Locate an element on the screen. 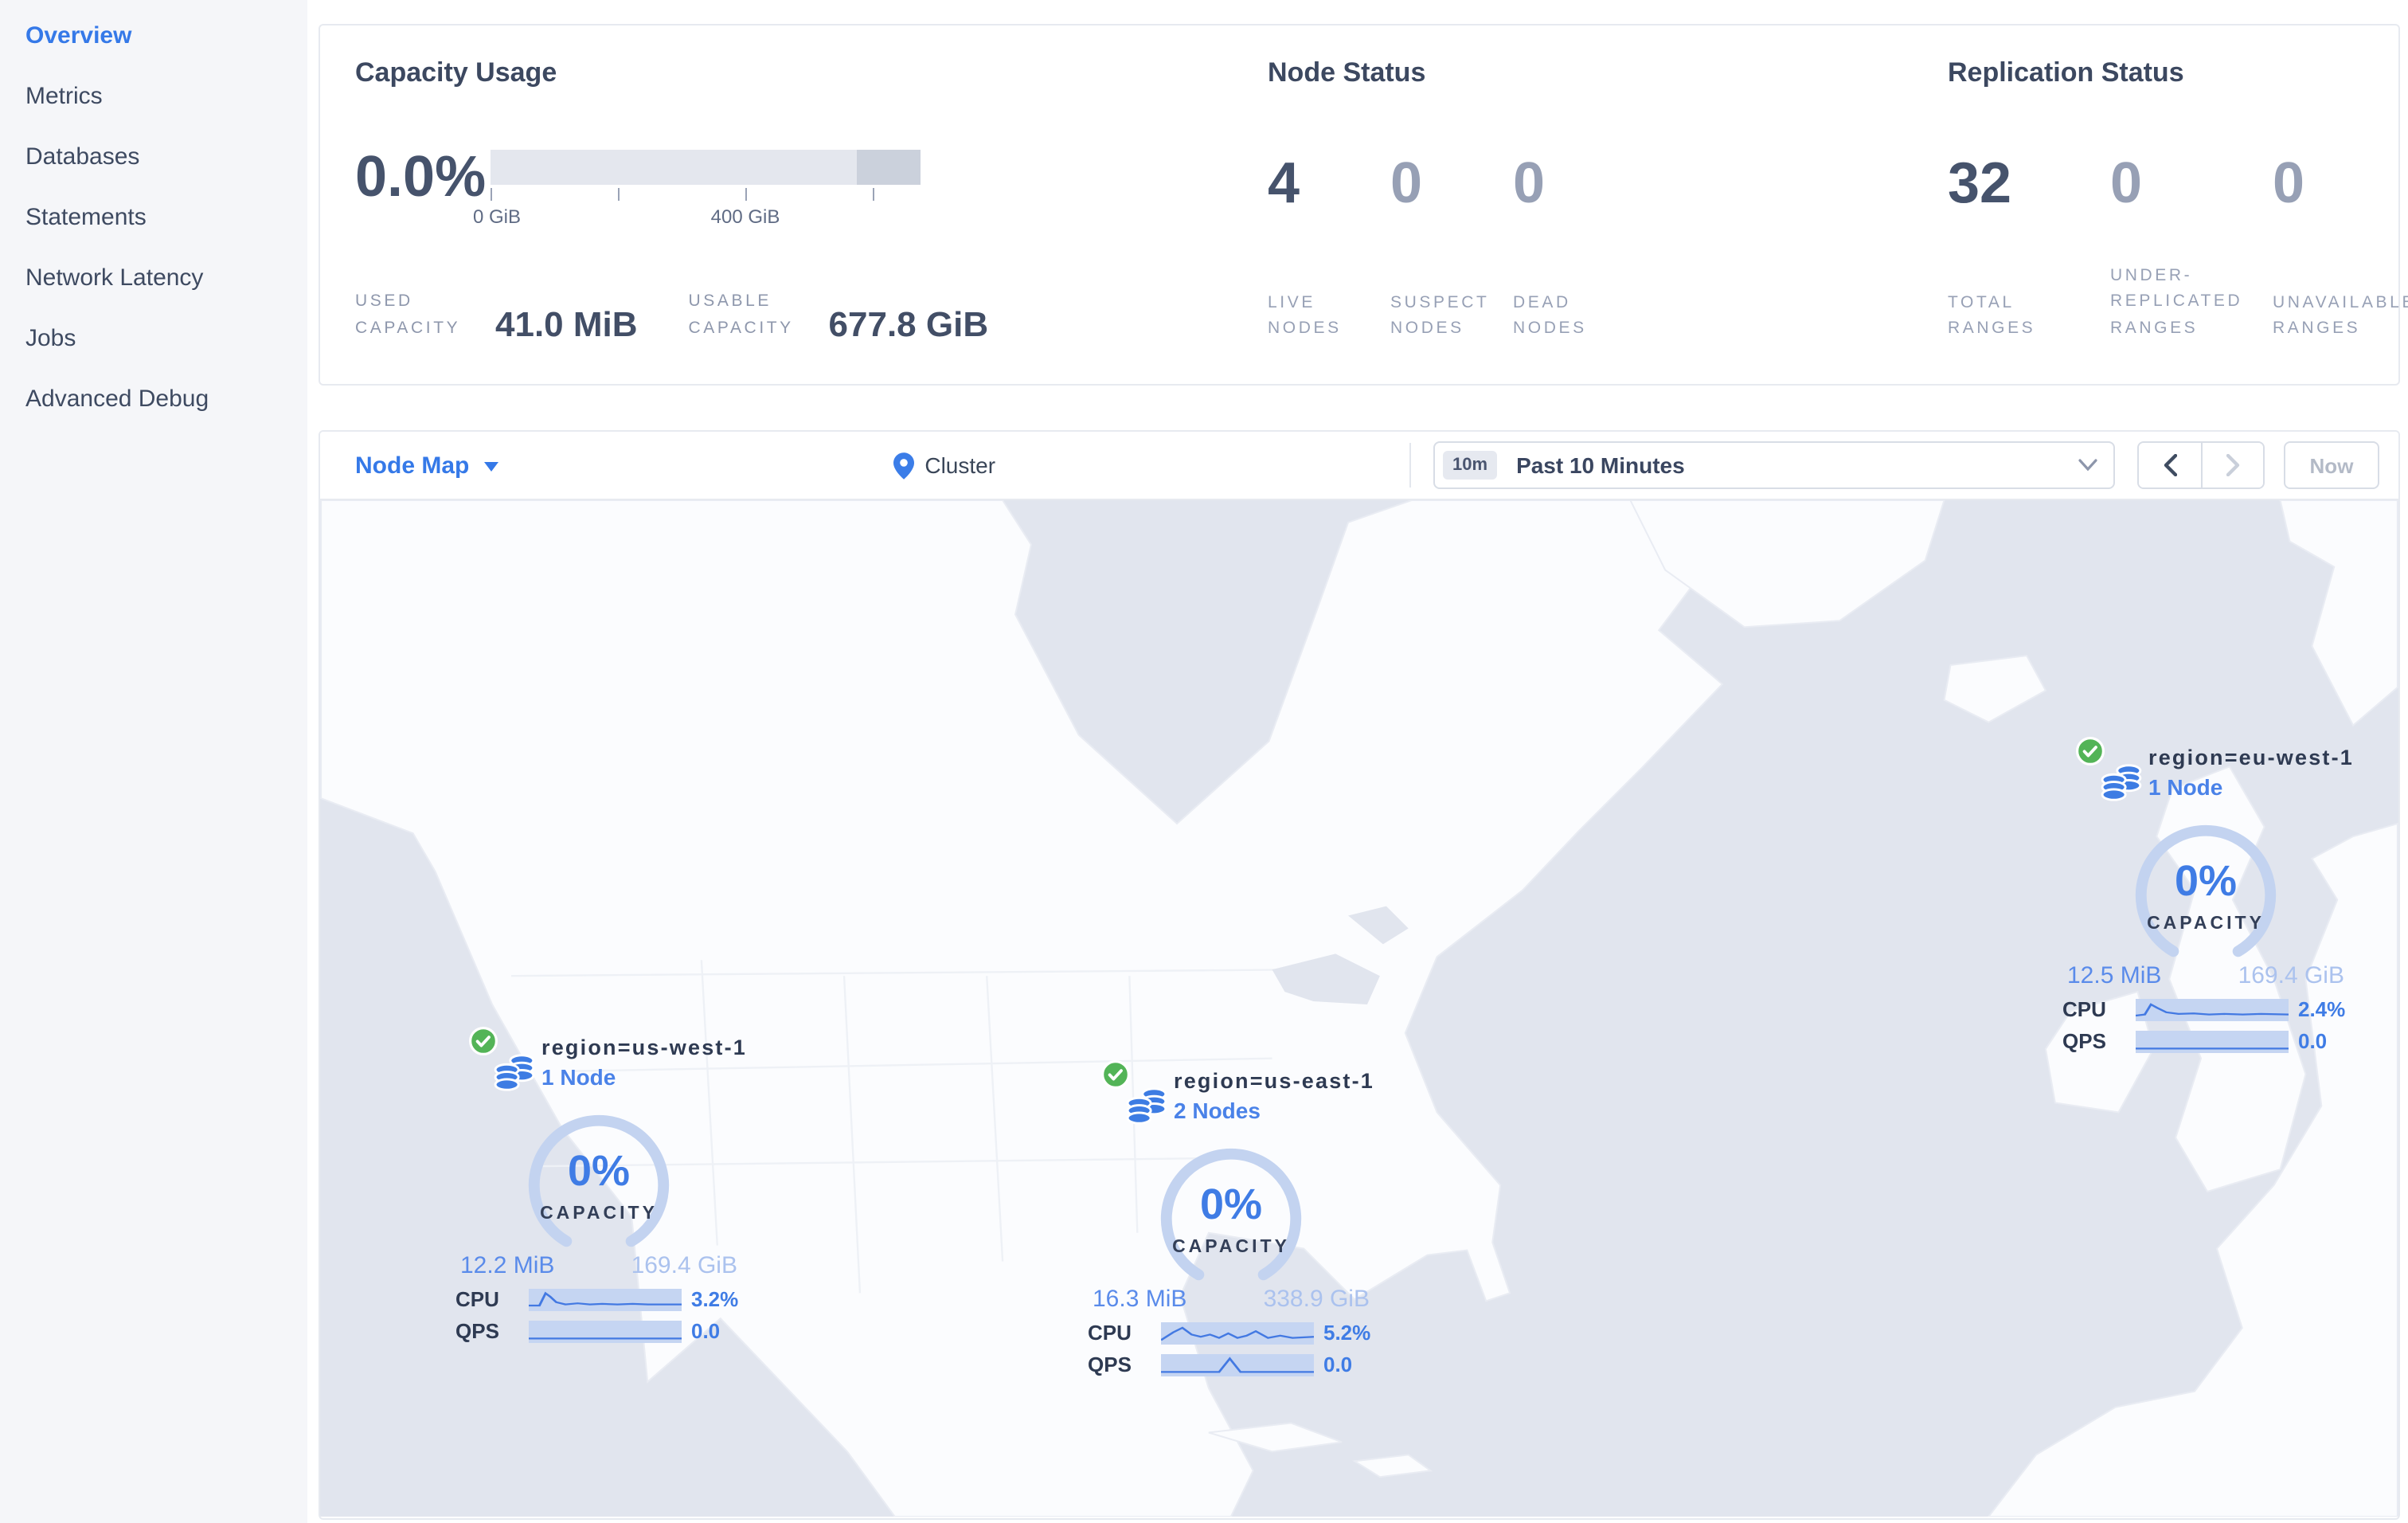 The width and height of the screenshot is (2408, 1523). time-range-label: Past 10 Minutes is located at coordinates (1600, 465).